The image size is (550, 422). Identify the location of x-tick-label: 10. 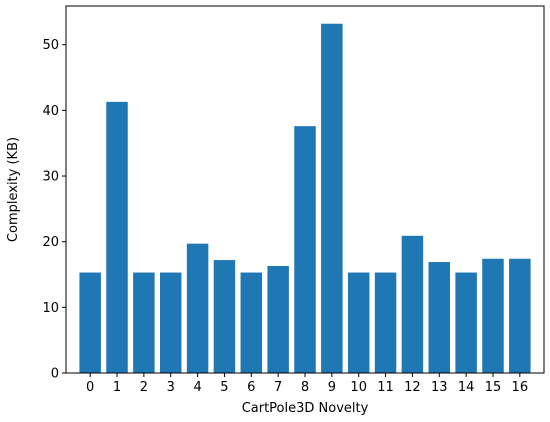
(358, 387).